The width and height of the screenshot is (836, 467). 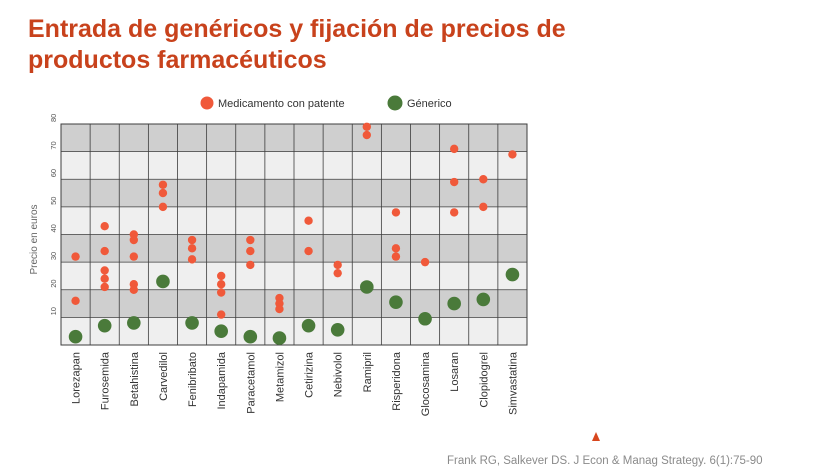 What do you see at coordinates (53, 173) in the screenshot?
I see `y-tick-label: 60` at bounding box center [53, 173].